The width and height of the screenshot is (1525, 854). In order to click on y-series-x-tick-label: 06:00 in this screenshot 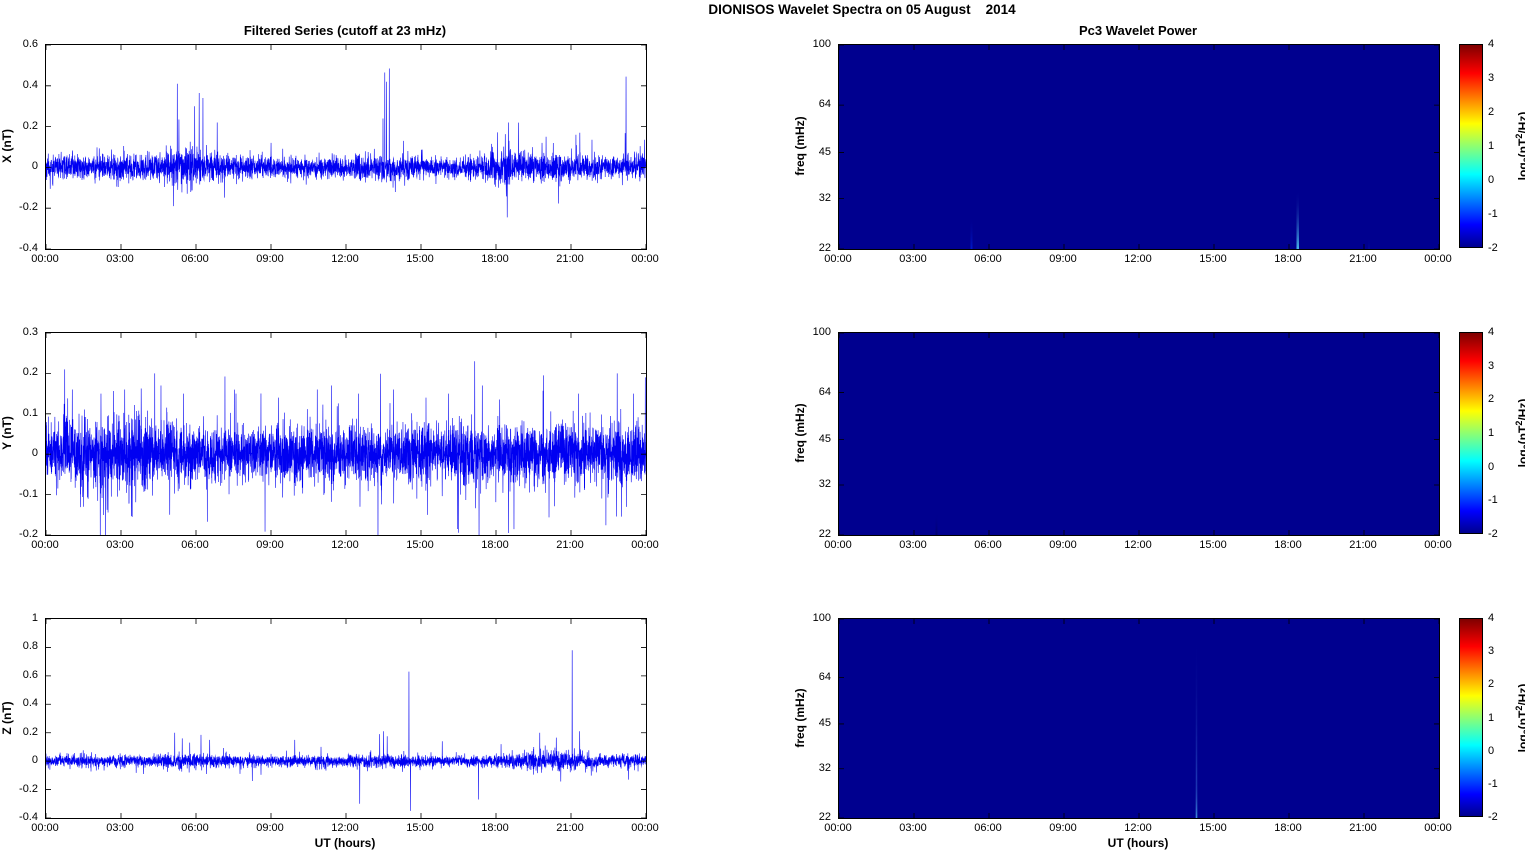, I will do `click(195, 545)`.